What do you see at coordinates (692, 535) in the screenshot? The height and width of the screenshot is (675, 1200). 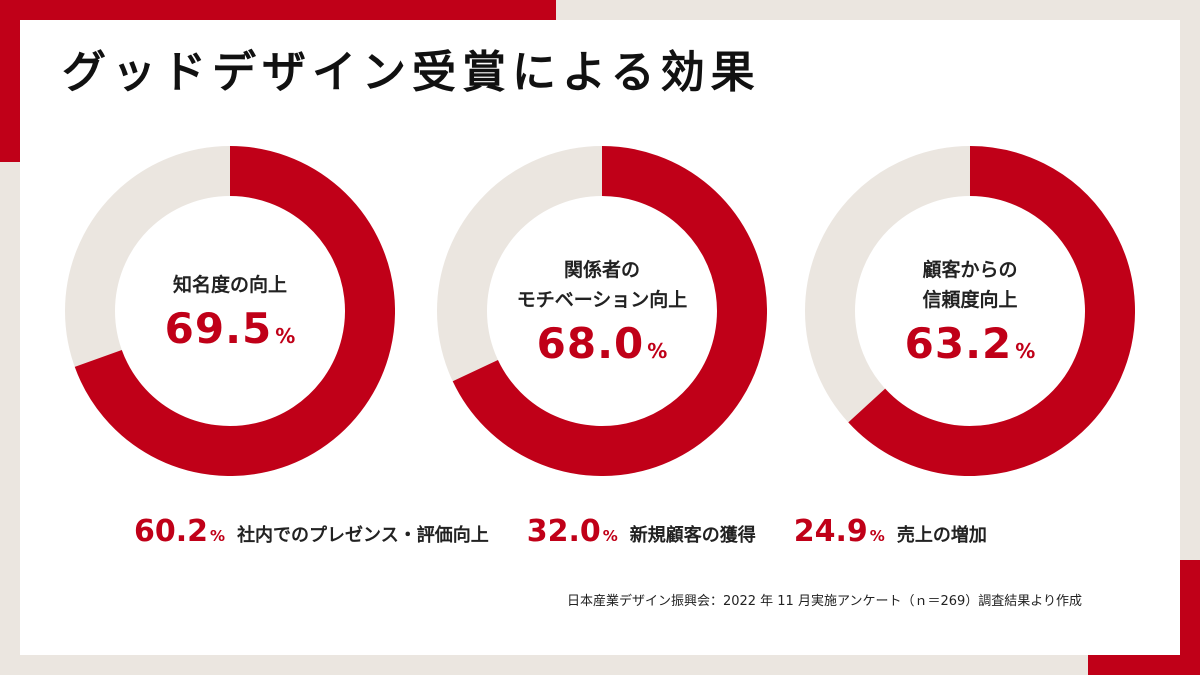 I see `stat-label: 新規顧客の獲得` at bounding box center [692, 535].